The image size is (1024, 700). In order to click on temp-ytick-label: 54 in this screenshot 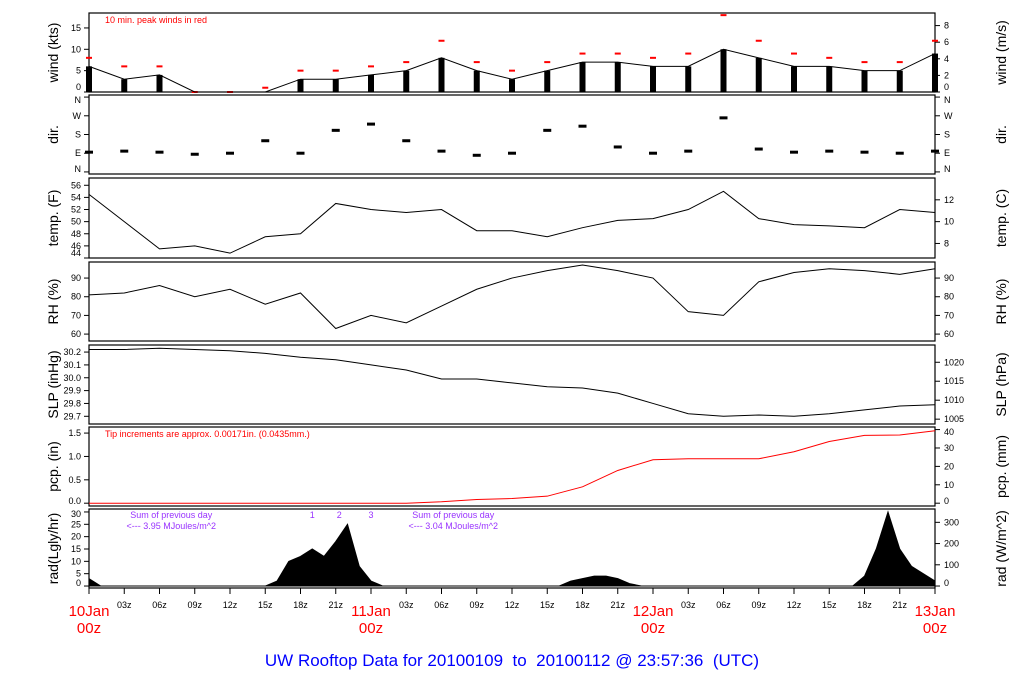, I will do `click(76, 197)`.